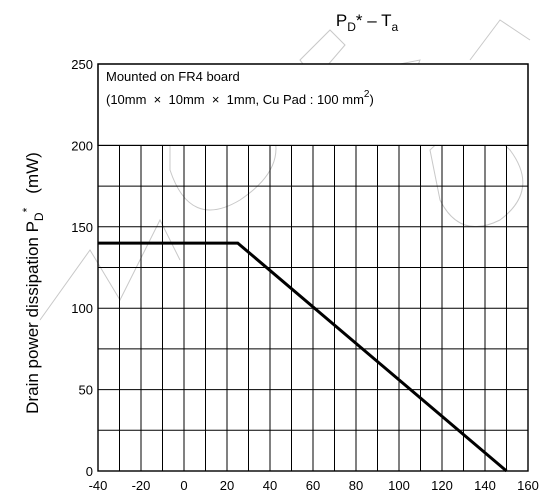 Image resolution: width=546 pixels, height=500 pixels. Describe the element at coordinates (367, 94) in the screenshot. I see `annotation-line2-sup: 2` at that location.